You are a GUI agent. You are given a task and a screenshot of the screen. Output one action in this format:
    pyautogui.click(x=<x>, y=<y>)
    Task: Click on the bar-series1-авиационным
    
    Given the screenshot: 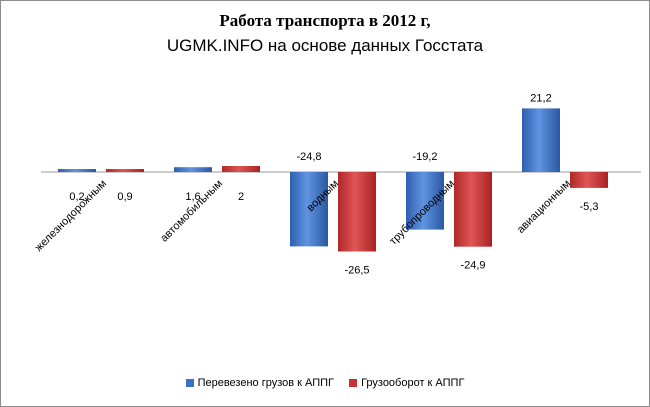 What is the action you would take?
    pyautogui.click(x=541, y=140)
    